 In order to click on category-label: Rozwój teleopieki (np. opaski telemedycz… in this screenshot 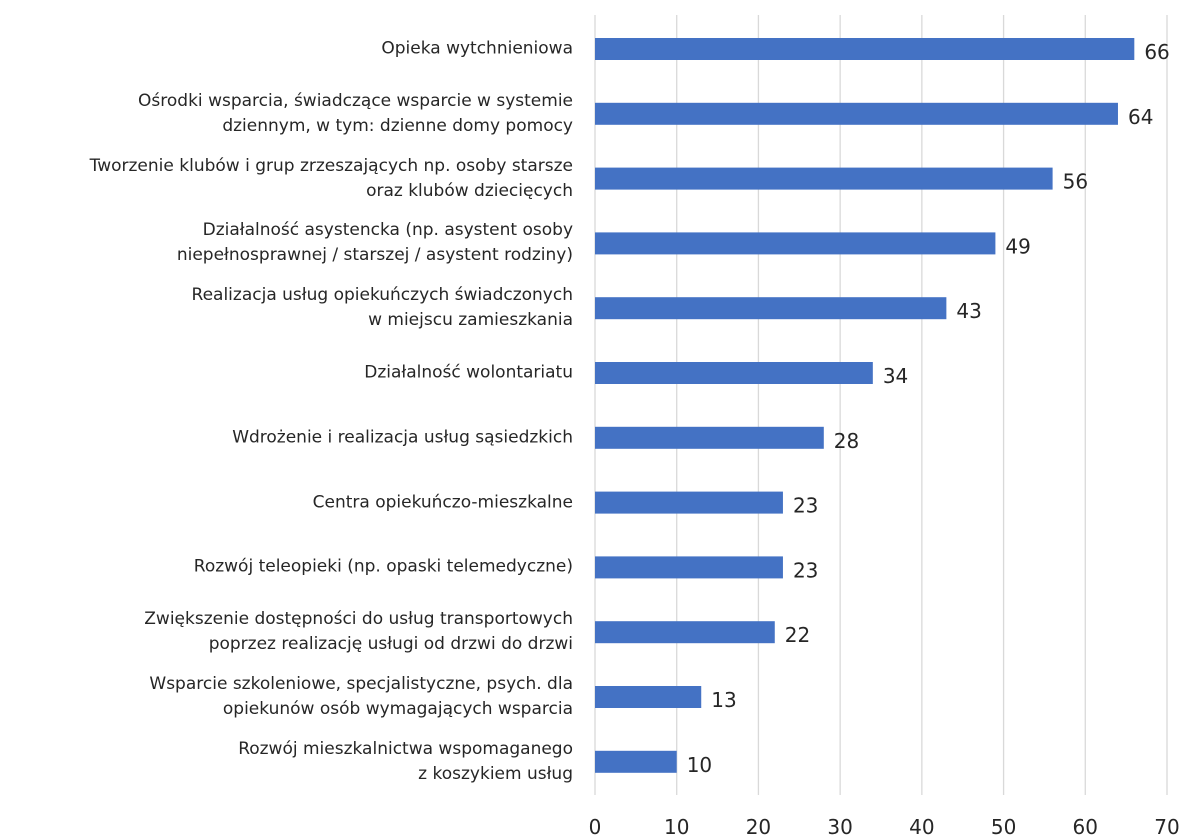, I will do `click(383, 566)`.